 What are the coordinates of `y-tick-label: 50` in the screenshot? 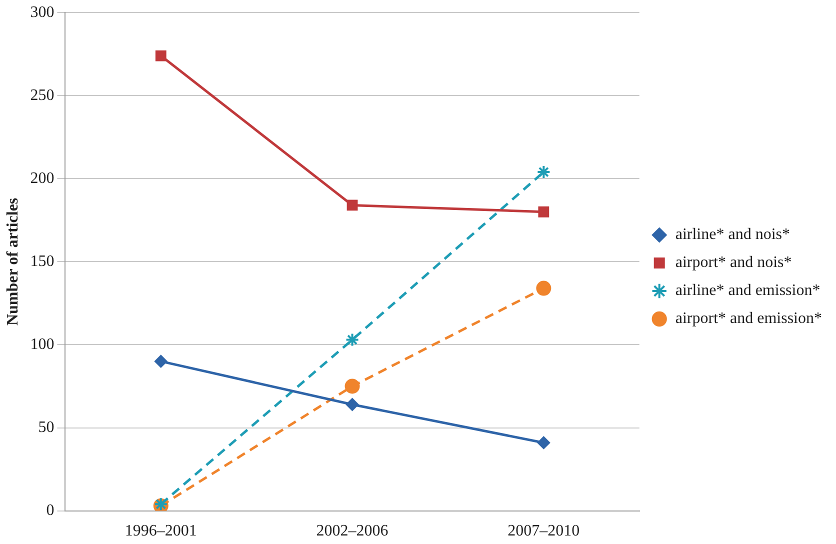 It's located at (46, 427).